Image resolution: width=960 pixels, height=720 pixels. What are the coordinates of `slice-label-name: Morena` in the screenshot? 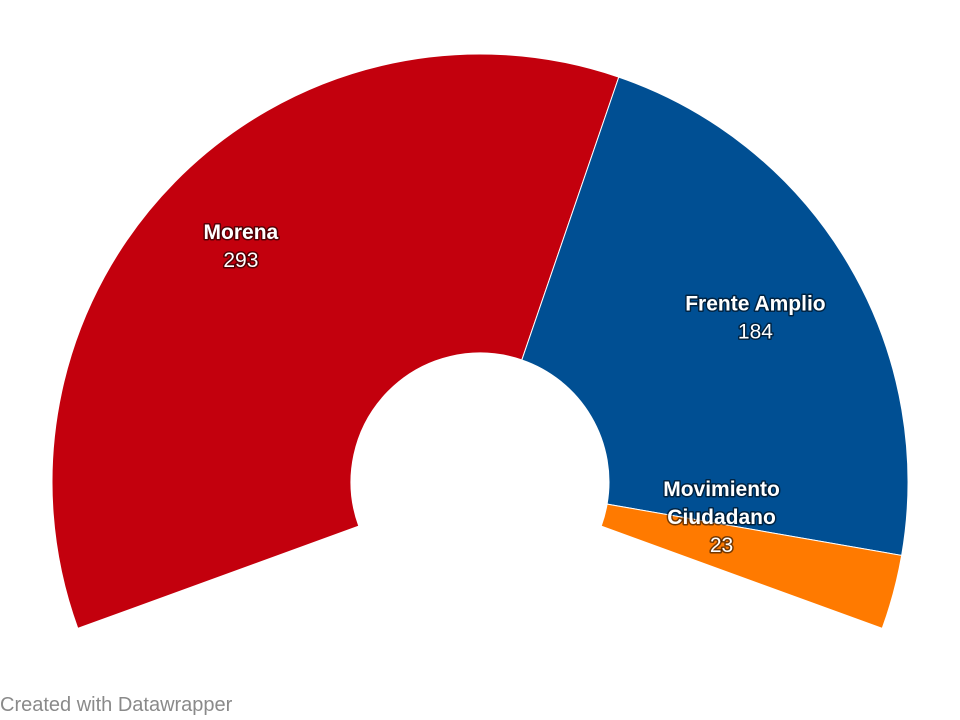 It's located at (241, 232).